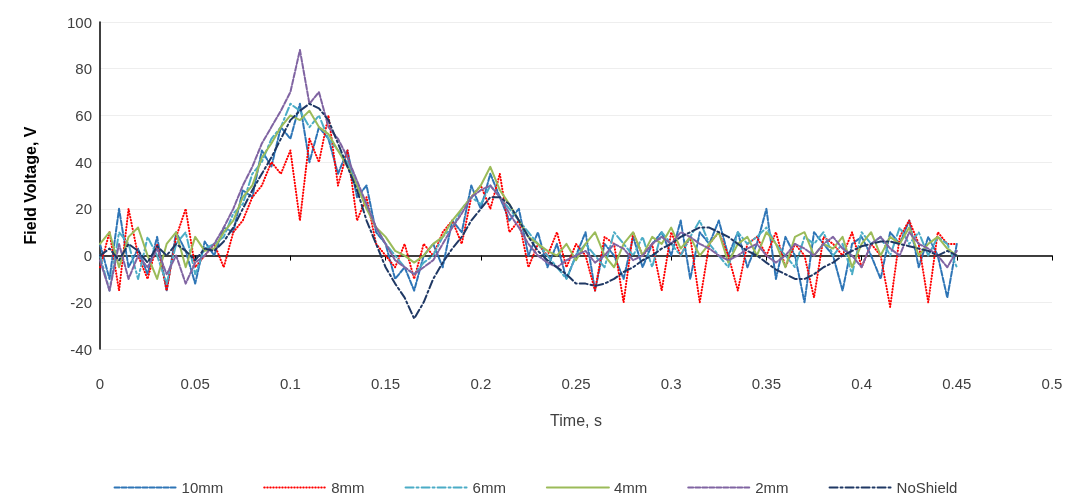  Describe the element at coordinates (576, 420) in the screenshot. I see `x-axis-title: Time, s` at that location.